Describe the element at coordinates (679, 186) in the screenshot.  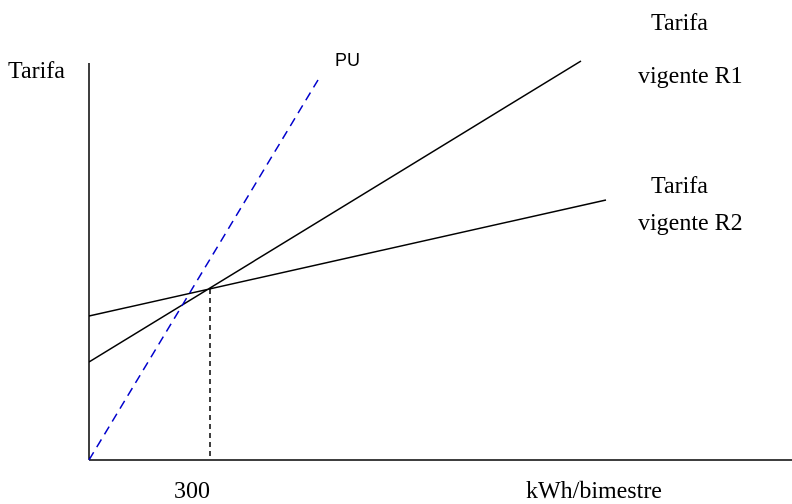
I see `r2-label-line1: Tarifa` at that location.